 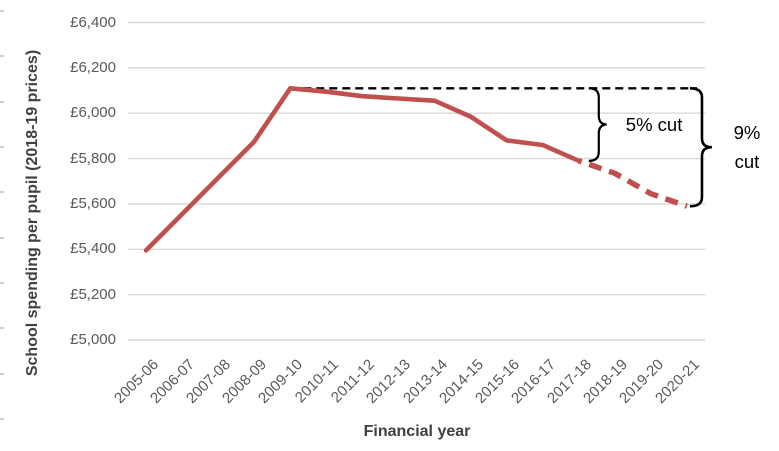 I want to click on y-axis-tick-label: £6,200, so click(x=93, y=67).